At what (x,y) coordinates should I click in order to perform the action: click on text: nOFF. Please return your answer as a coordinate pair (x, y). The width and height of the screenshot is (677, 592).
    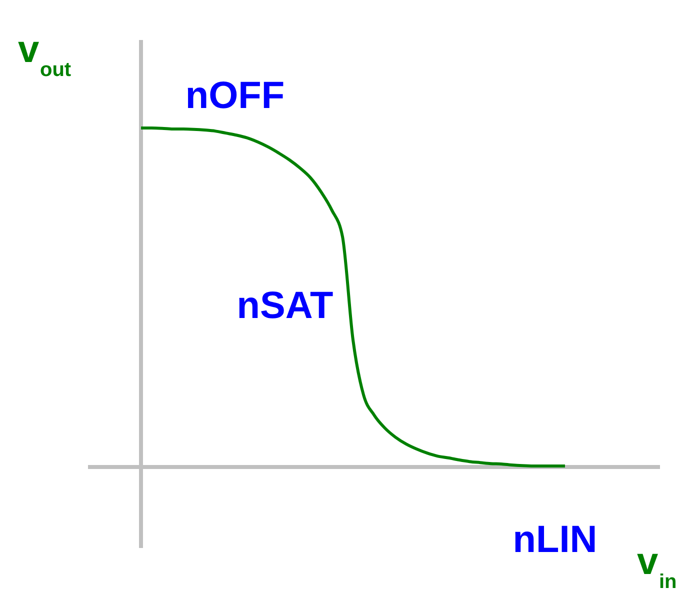
    Looking at the image, I should click on (235, 96).